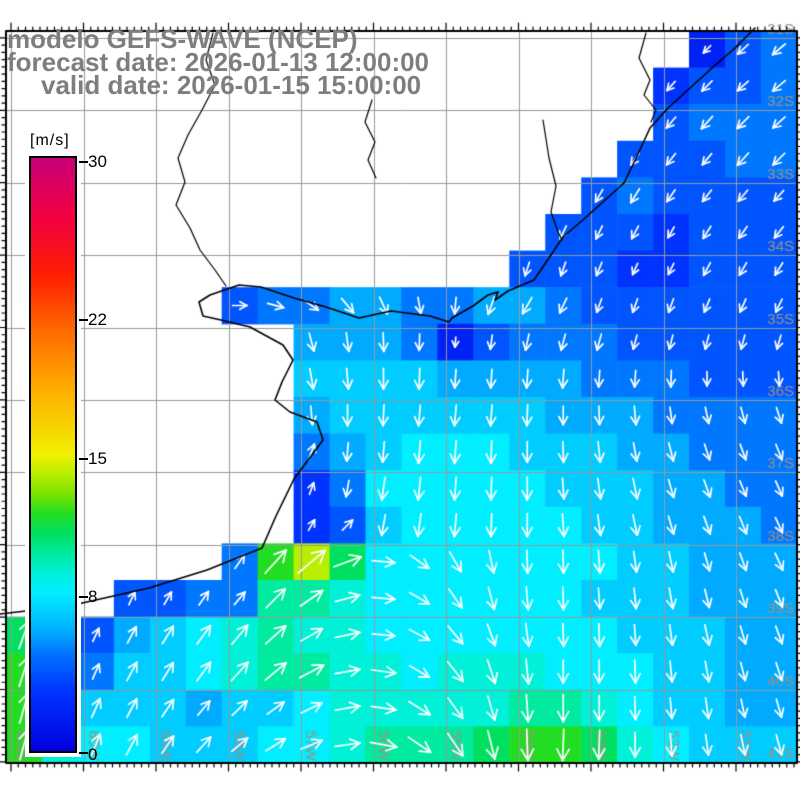 Image resolution: width=800 pixels, height=800 pixels. Describe the element at coordinates (97, 161) in the screenshot. I see `colorbar-tick-label: 30` at that location.